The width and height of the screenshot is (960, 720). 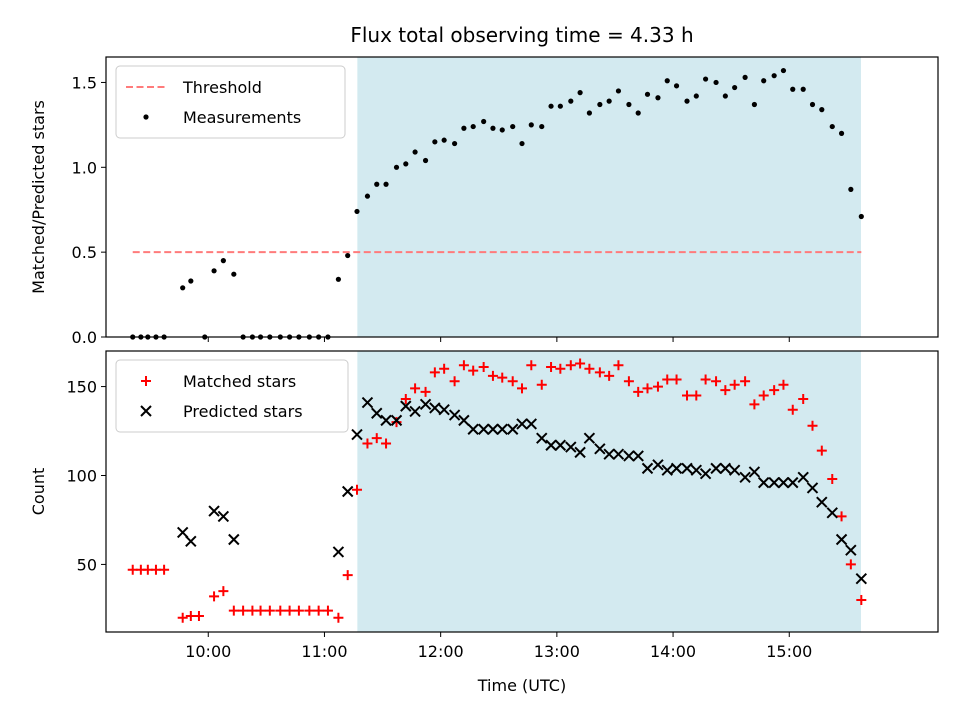 I want to click on legend-predicted-swatch, so click(x=146, y=411).